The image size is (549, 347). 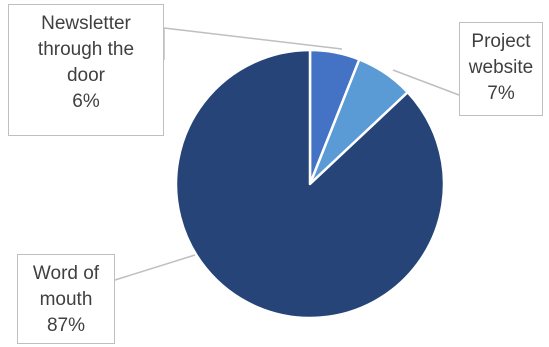 What do you see at coordinates (66, 273) in the screenshot?
I see `data-label-word-of-mouth-line-1: Word of` at bounding box center [66, 273].